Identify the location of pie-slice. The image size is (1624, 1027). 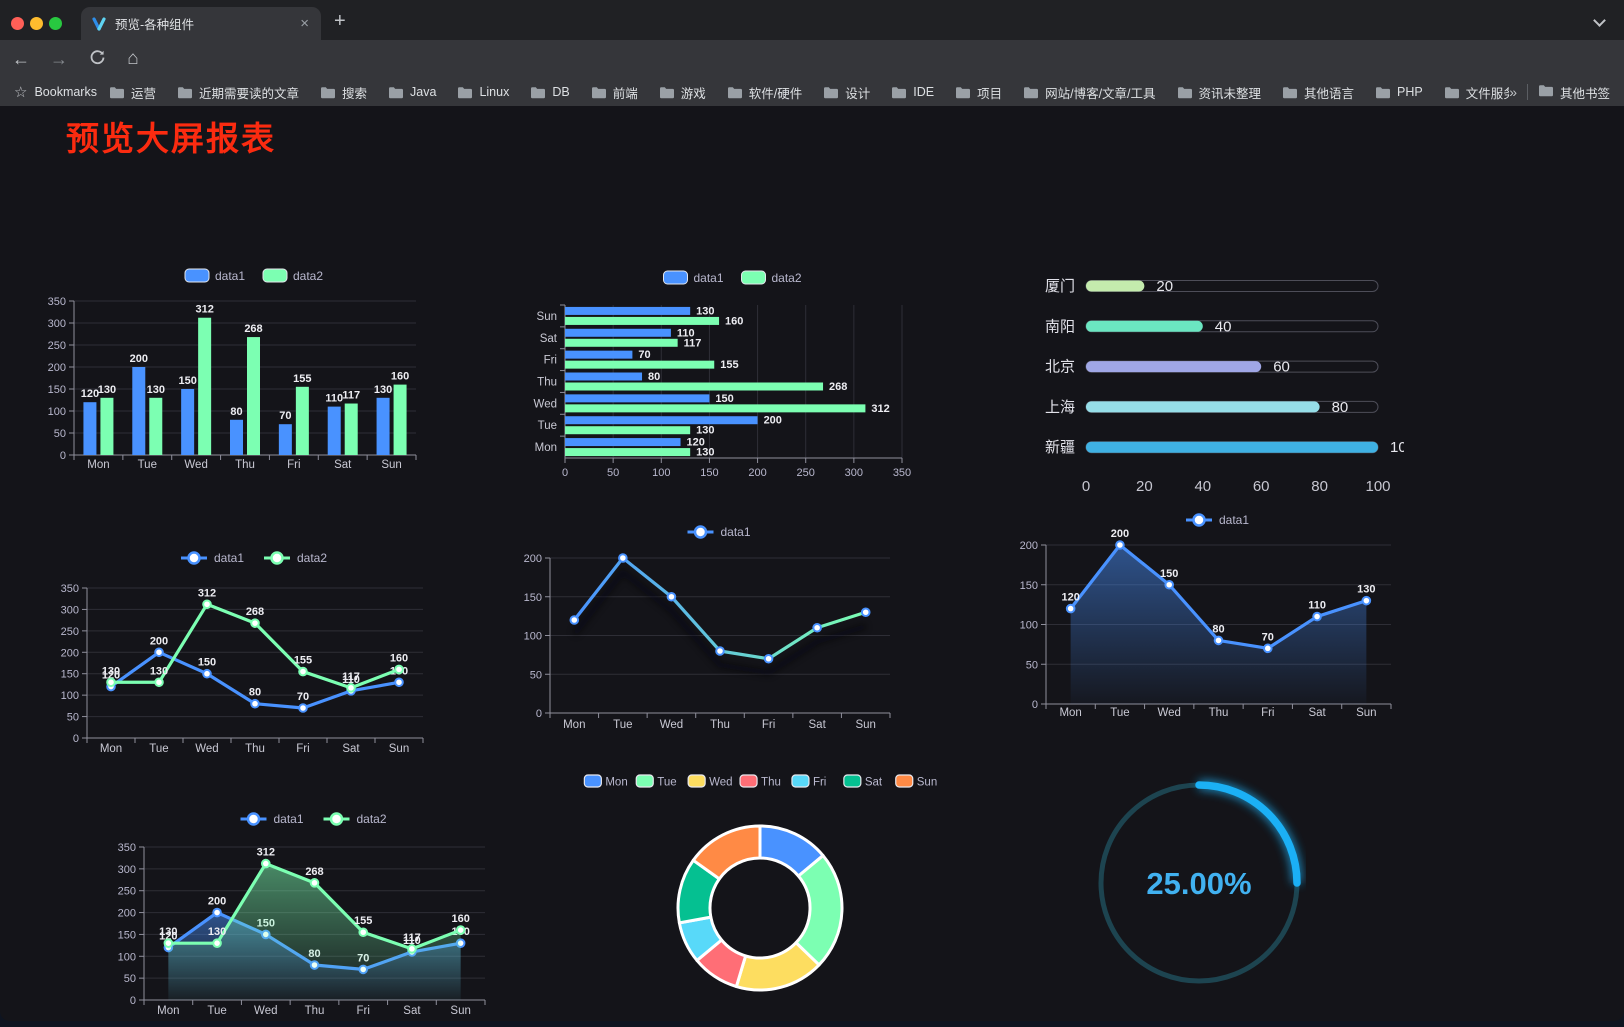
(726, 852).